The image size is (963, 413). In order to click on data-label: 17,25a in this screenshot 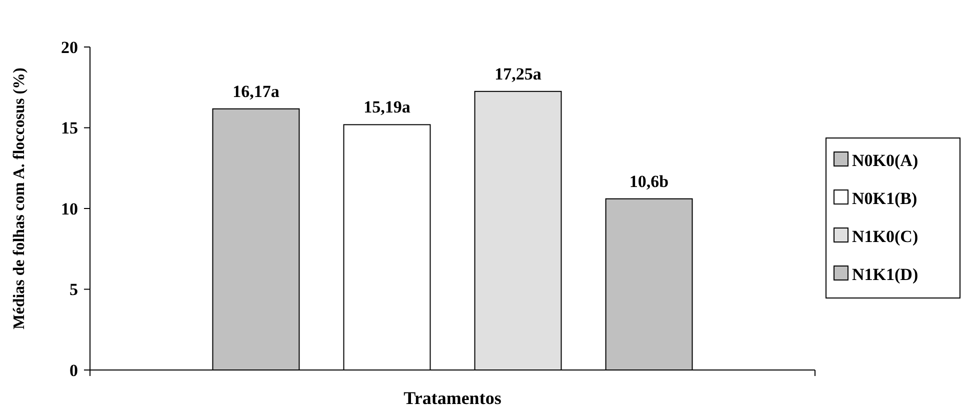, I will do `click(518, 74)`.